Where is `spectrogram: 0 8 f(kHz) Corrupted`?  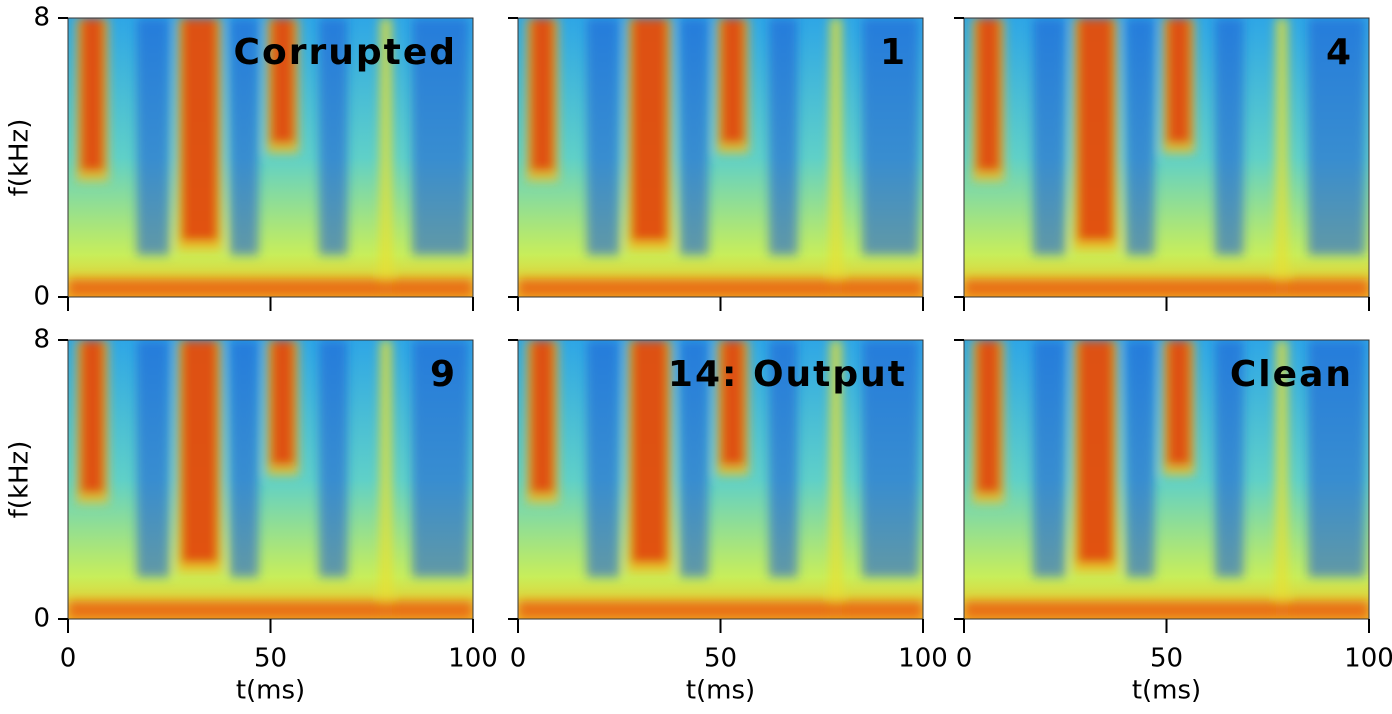 spectrogram: 0 8 f(kHz) Corrupted is located at coordinates (239, 157).